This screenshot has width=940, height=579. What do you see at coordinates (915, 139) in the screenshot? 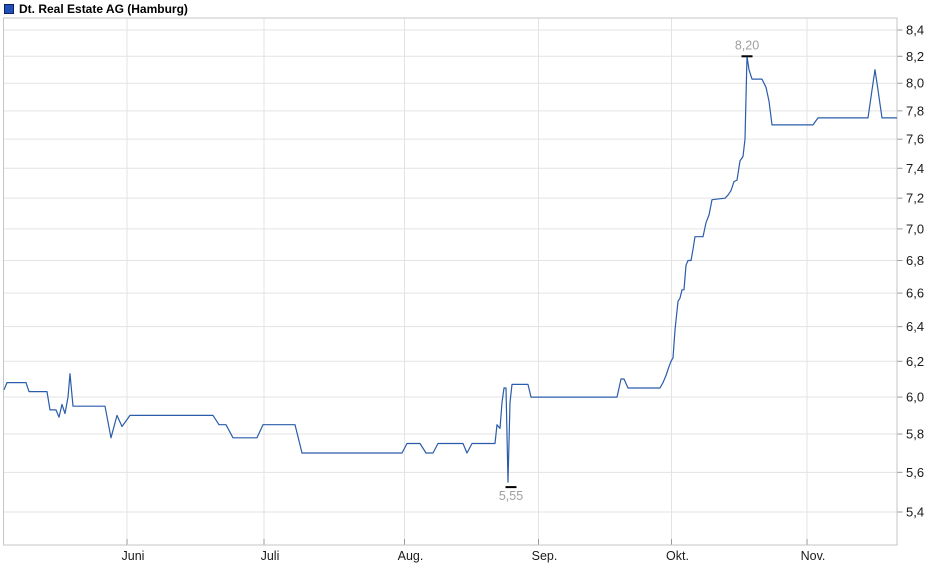
I see `y-axis-label: 7,6` at bounding box center [915, 139].